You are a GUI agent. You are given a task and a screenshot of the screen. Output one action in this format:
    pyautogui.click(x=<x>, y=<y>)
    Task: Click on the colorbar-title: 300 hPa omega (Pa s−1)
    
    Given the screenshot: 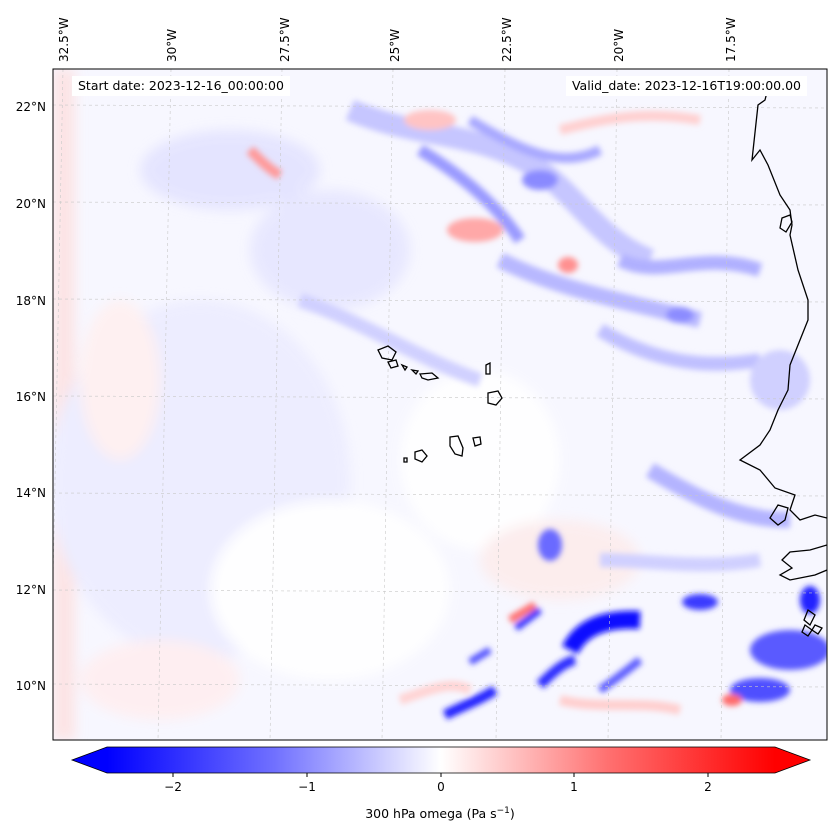 What is the action you would take?
    pyautogui.click(x=418, y=813)
    